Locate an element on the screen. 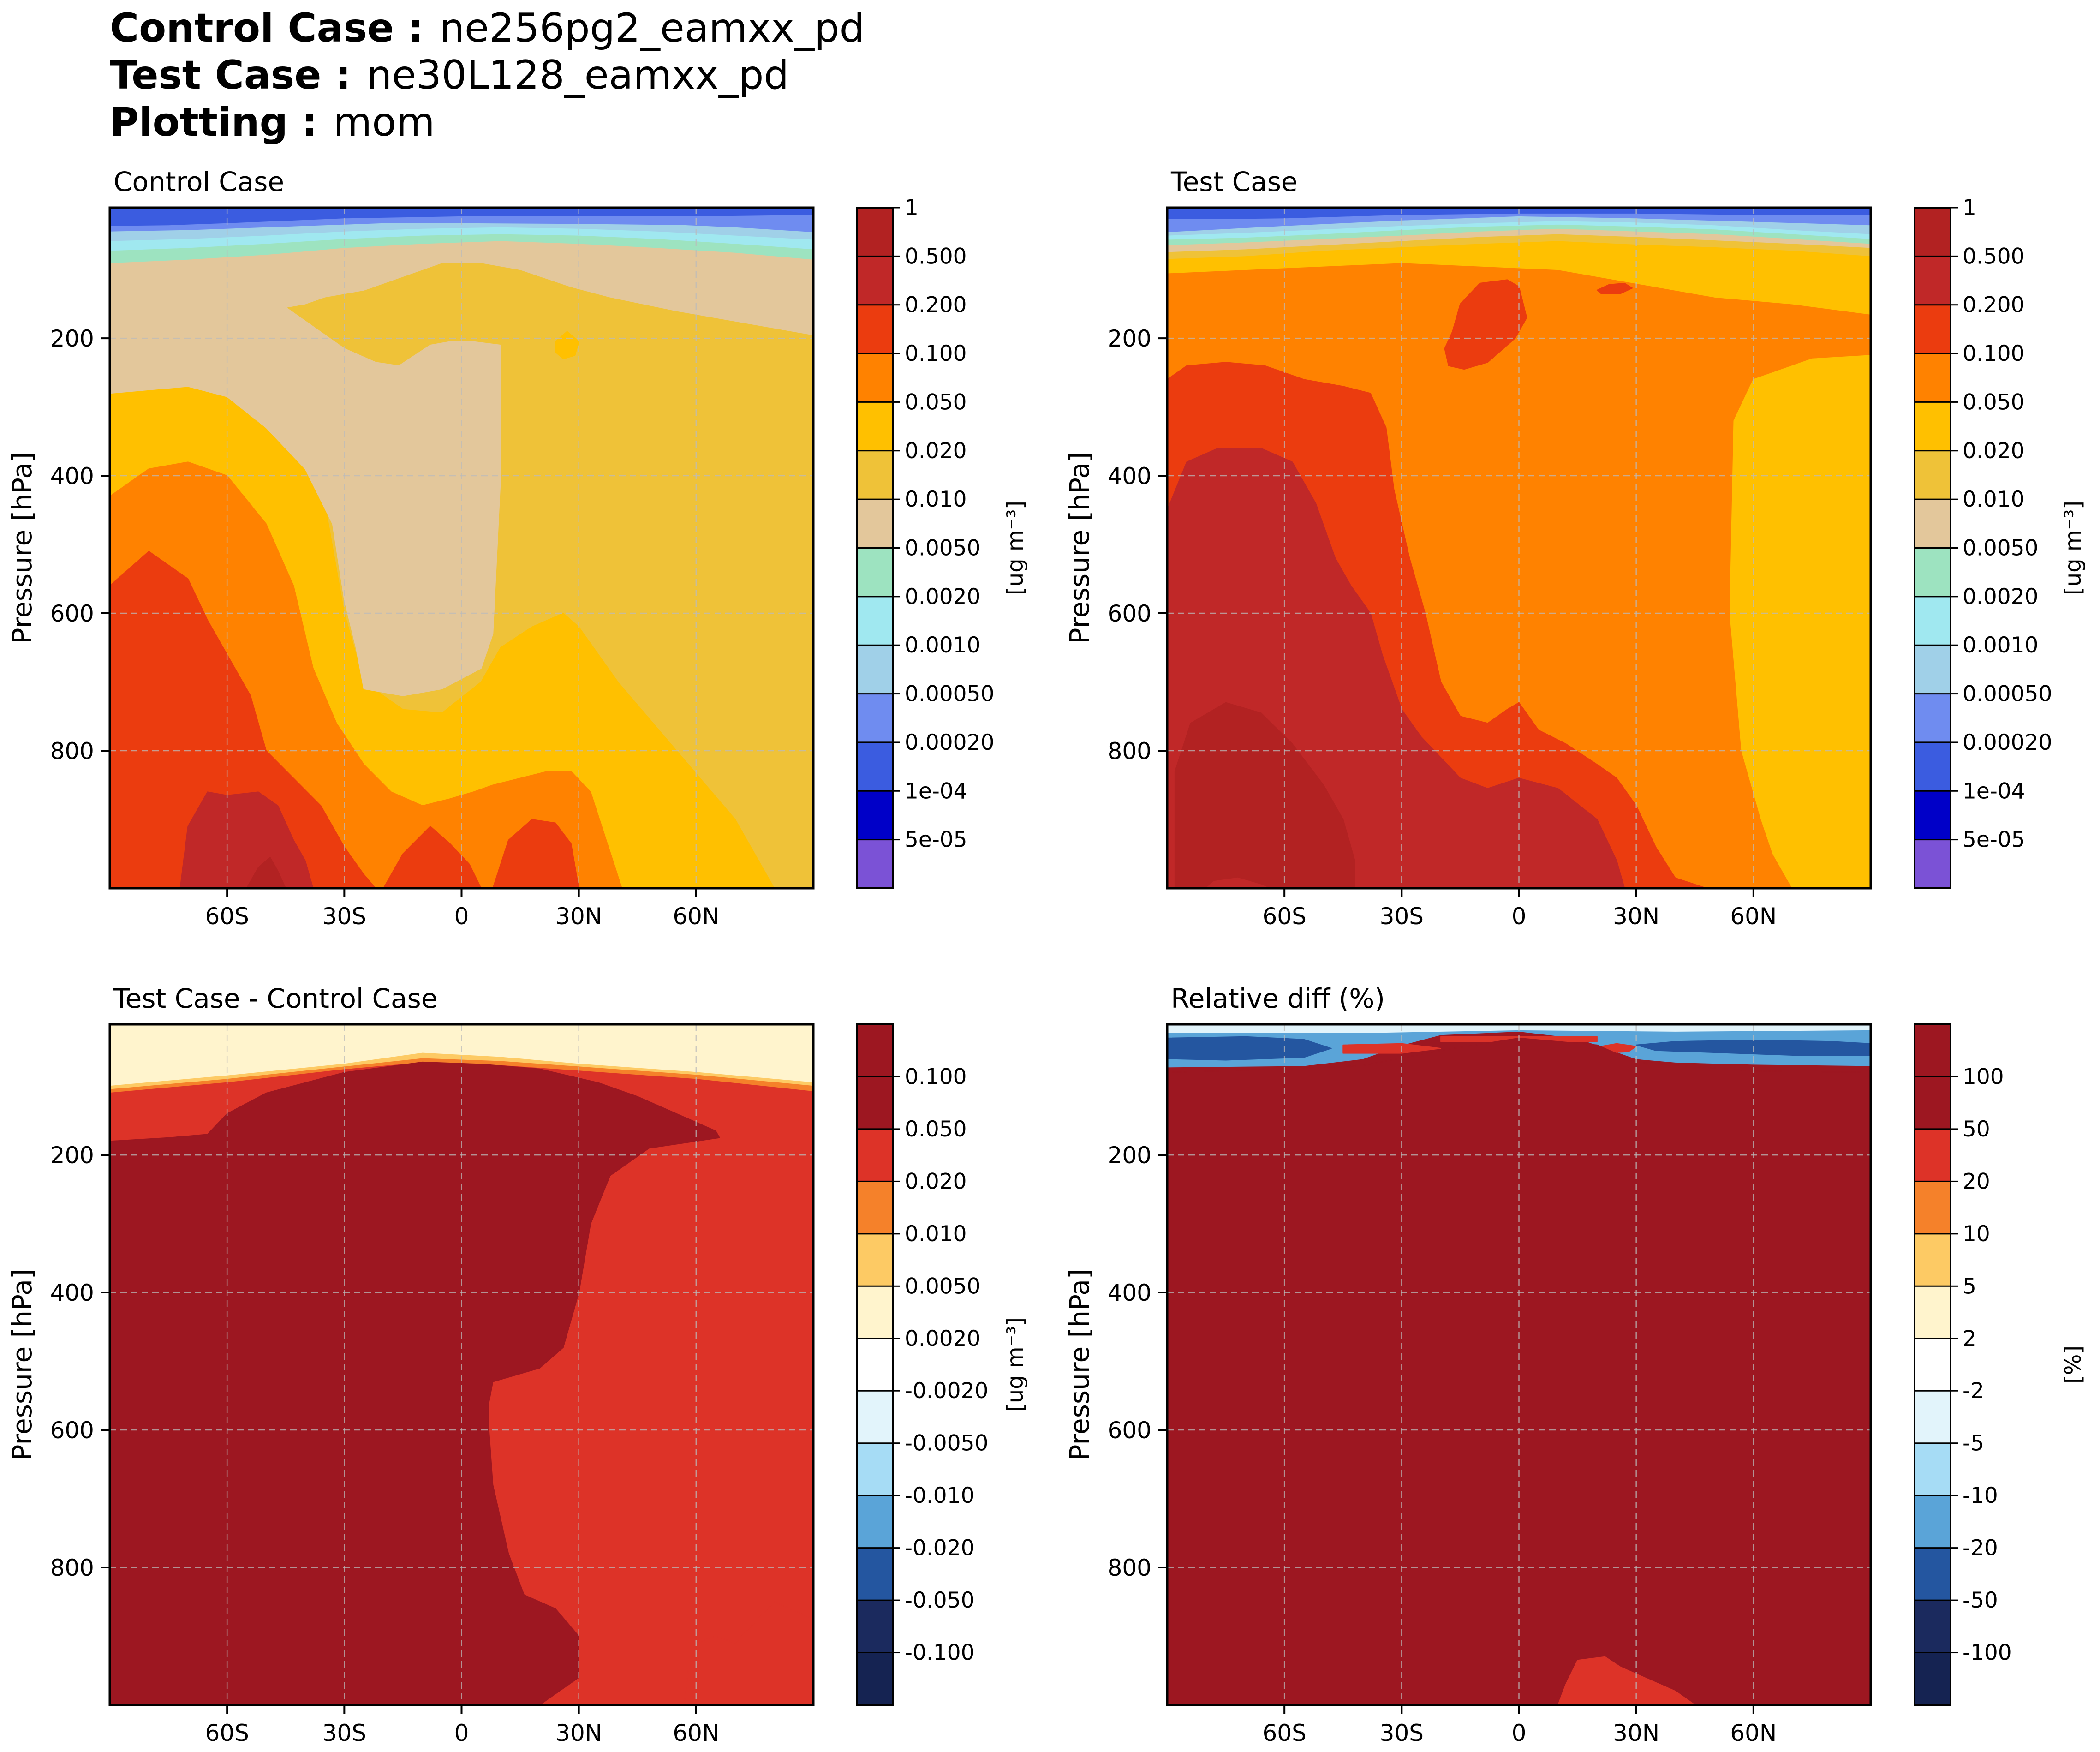 This screenshot has height=1752, width=2100. colorbar-tick-label: 0.200 is located at coordinates (936, 305).